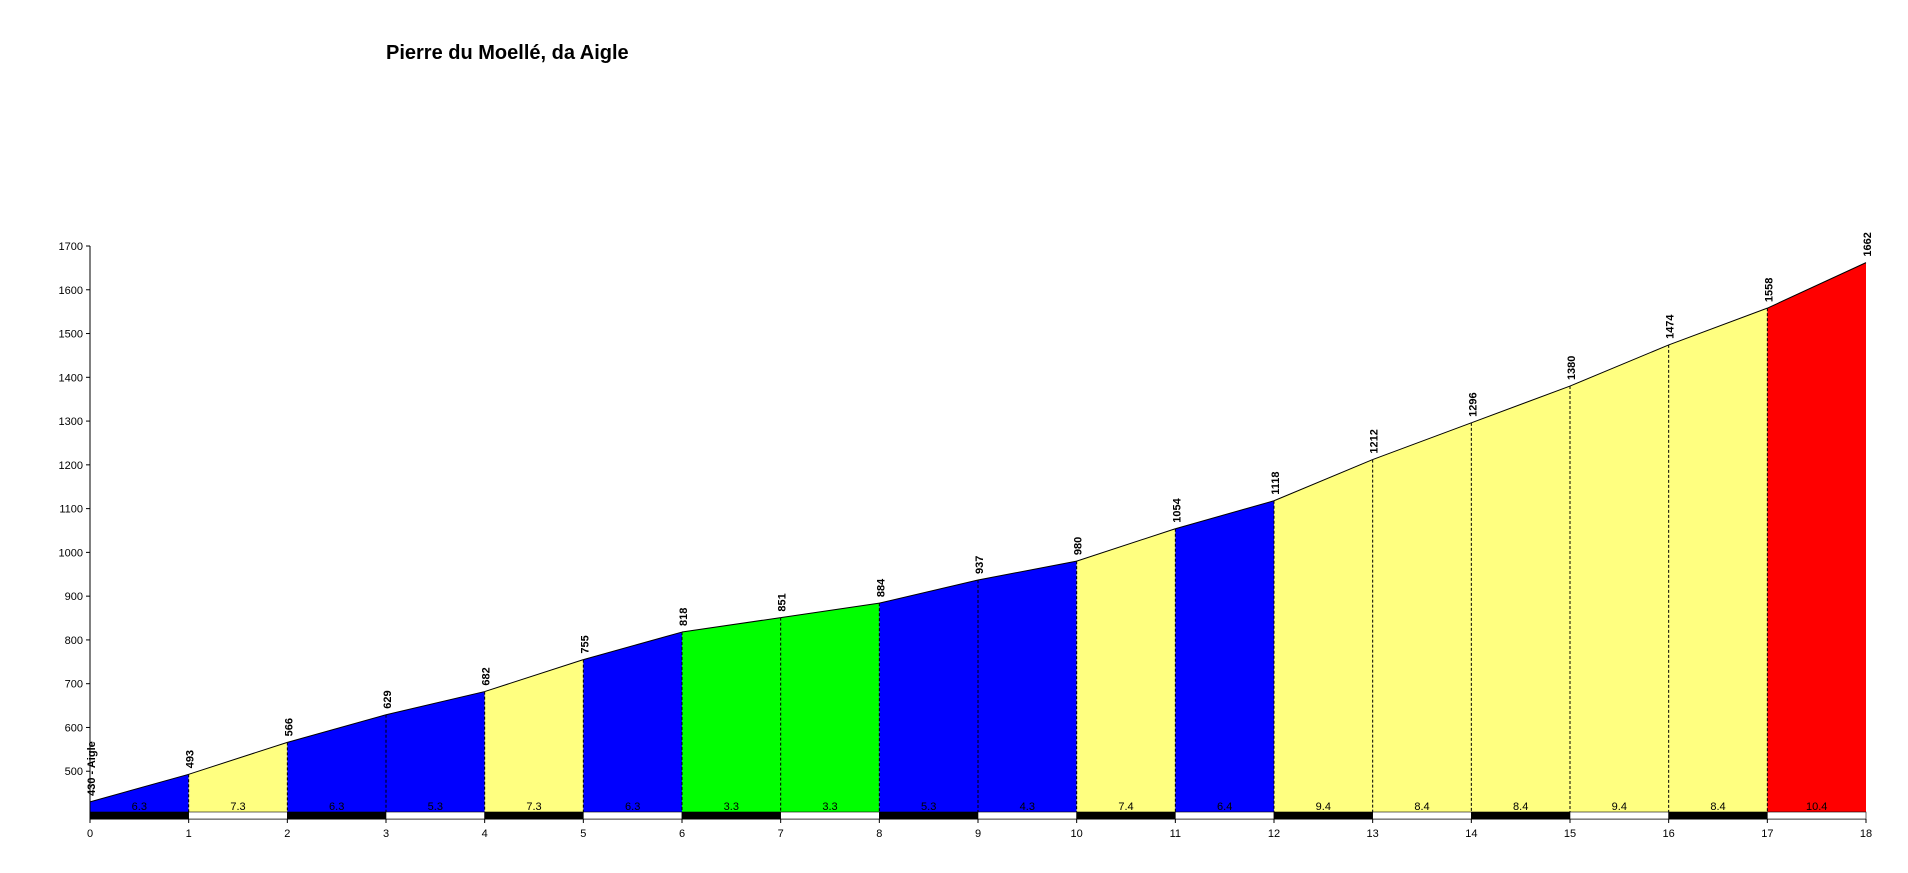  I want to click on x-tick-label: 16, so click(1669, 834).